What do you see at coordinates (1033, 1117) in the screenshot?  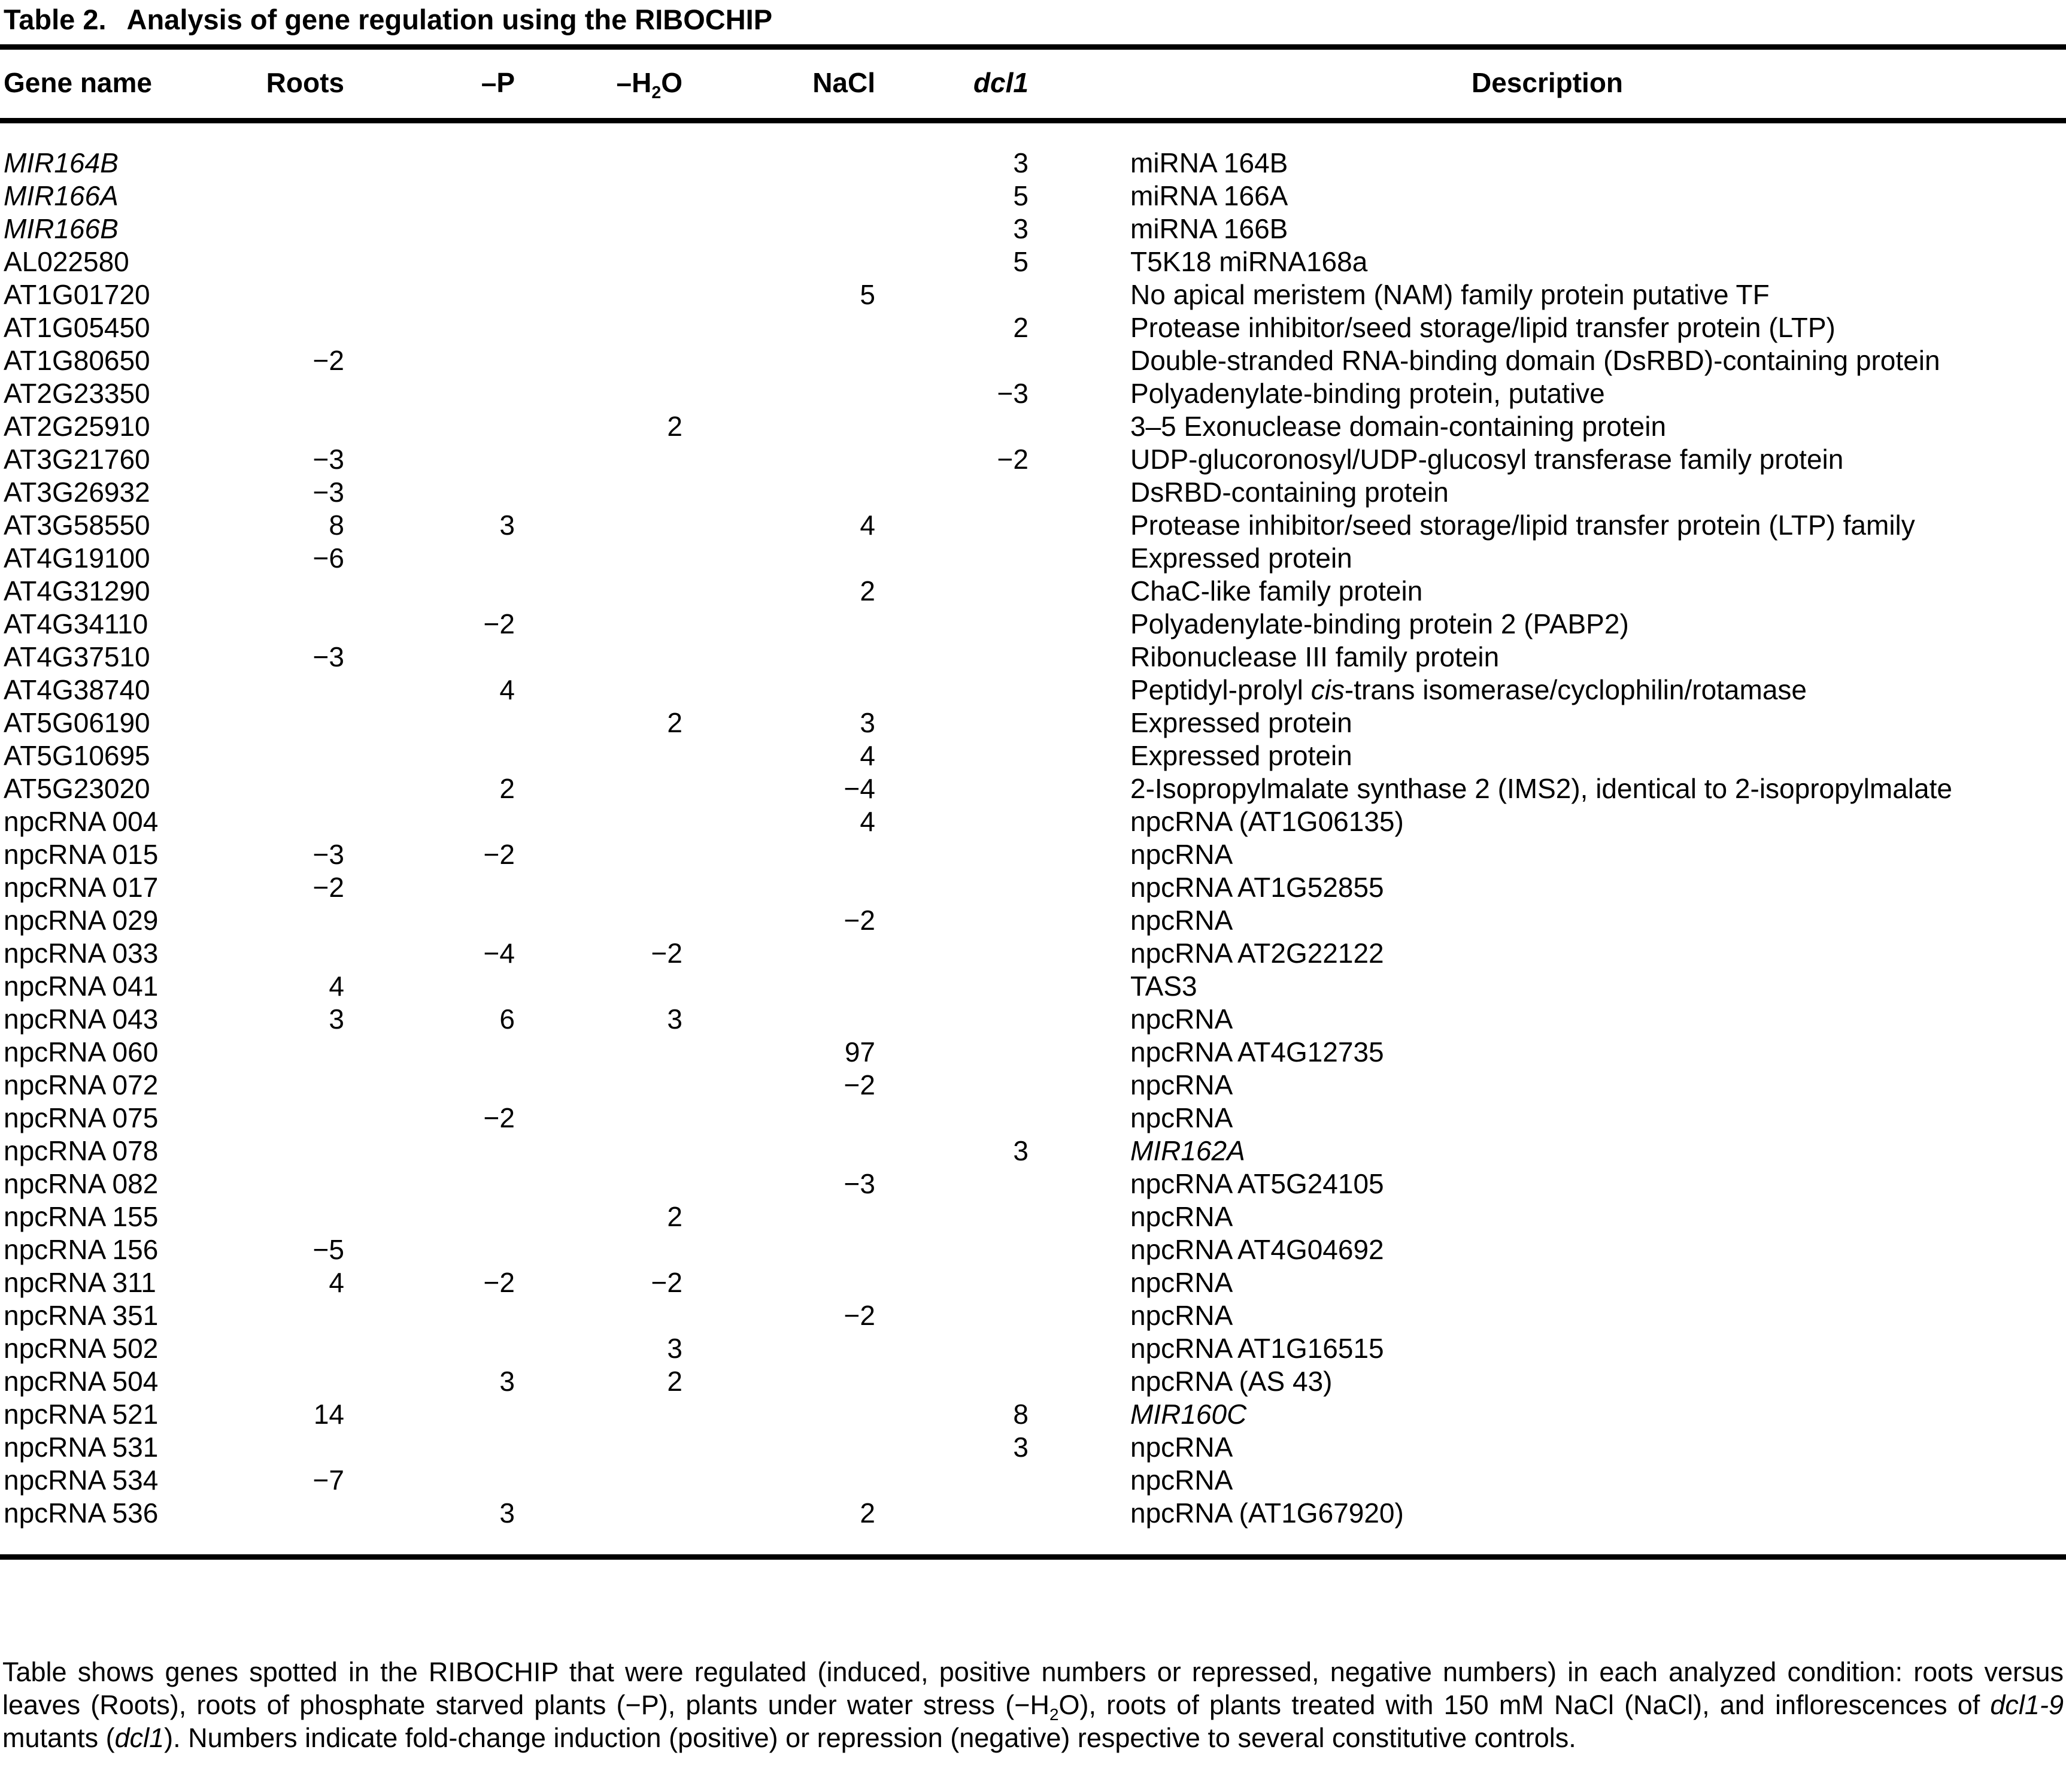 I see `table-row: npcRNA 075 −2 npcRNA` at bounding box center [1033, 1117].